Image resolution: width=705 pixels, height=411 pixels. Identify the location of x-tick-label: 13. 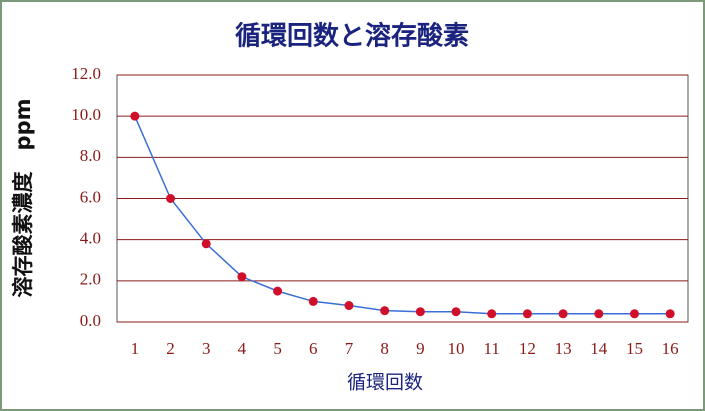
(563, 348).